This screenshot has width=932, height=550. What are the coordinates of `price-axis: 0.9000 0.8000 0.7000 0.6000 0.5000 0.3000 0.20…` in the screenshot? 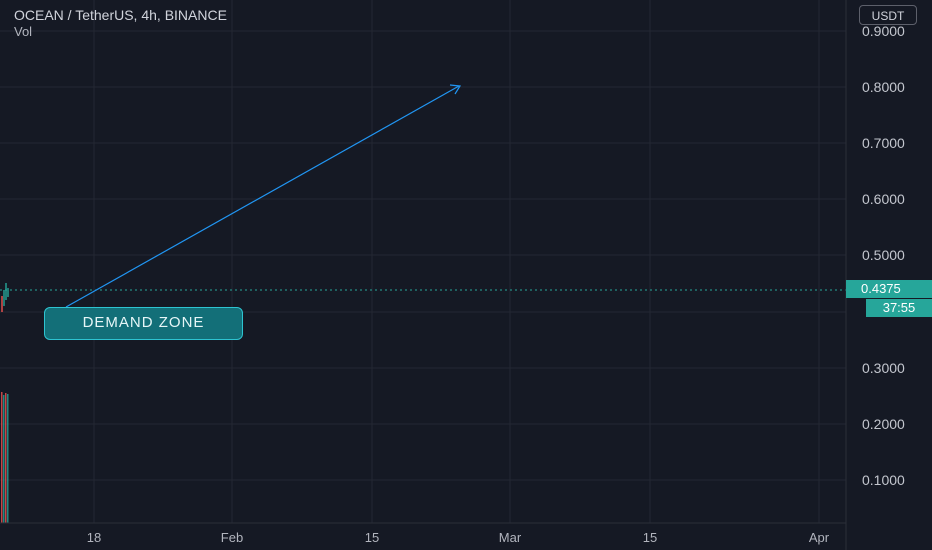 It's located at (883, 255).